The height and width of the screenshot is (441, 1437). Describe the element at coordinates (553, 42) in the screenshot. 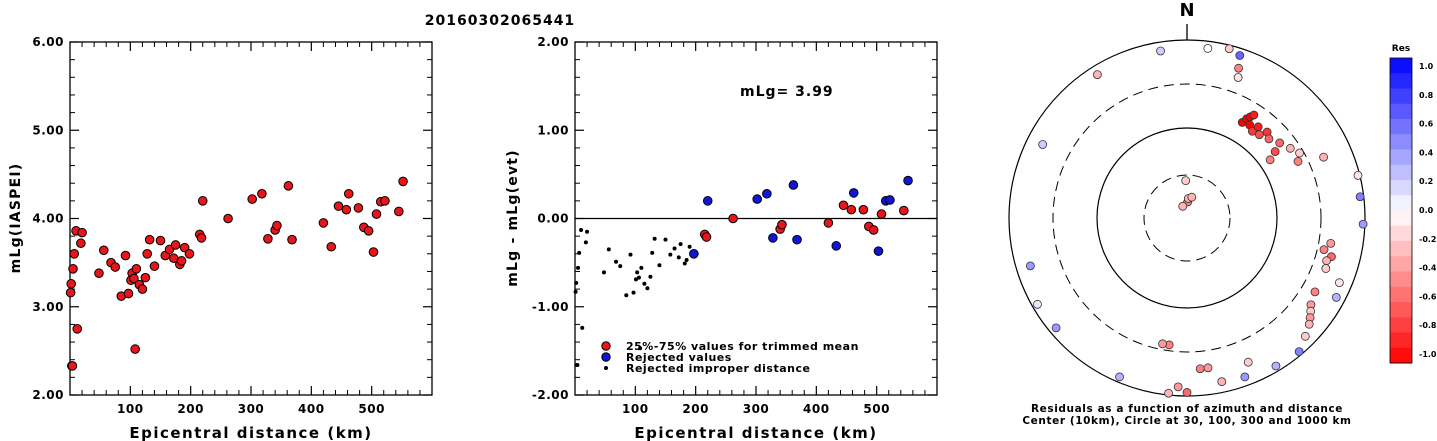

I see `y-tick-label: 2.00` at that location.